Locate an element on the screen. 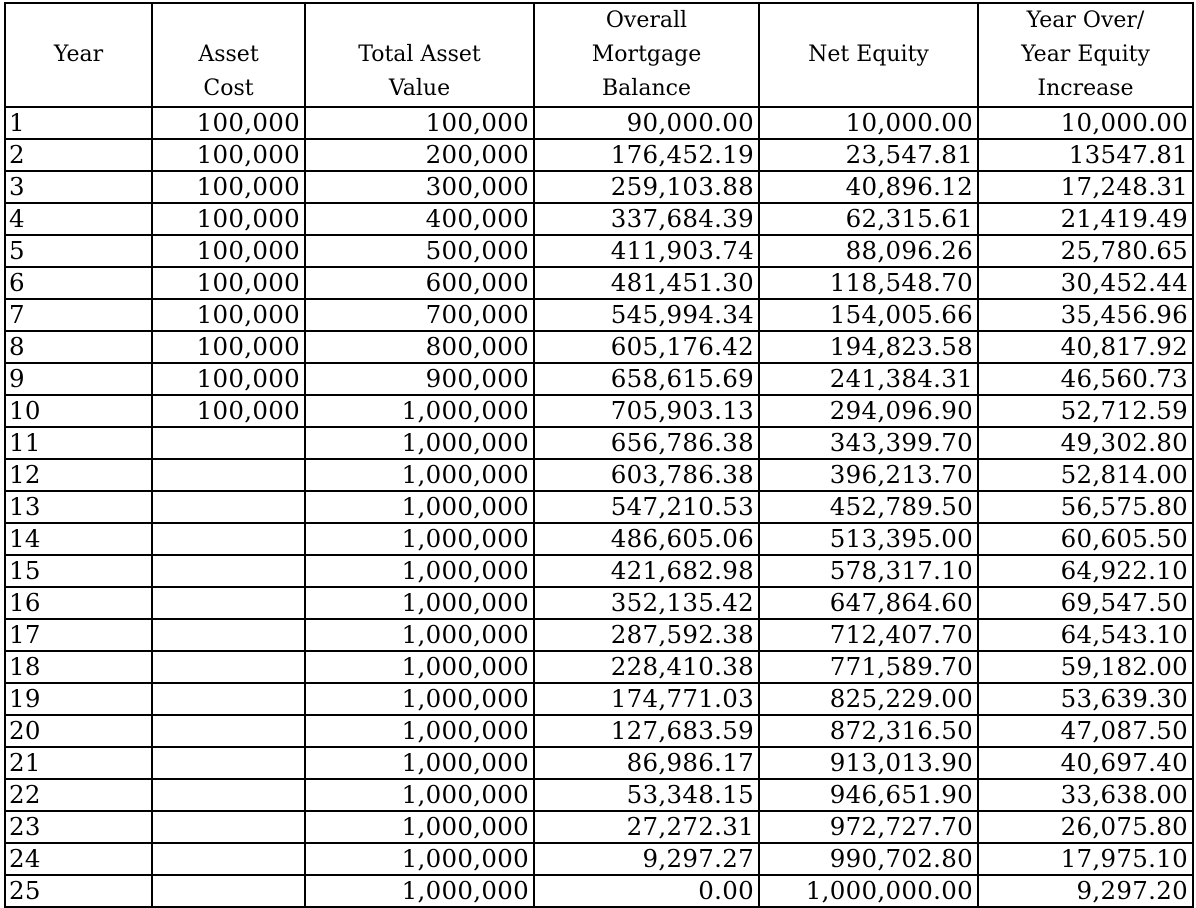 The height and width of the screenshot is (908, 1196). net-equity-cell: 343,399.70 is located at coordinates (868, 443).